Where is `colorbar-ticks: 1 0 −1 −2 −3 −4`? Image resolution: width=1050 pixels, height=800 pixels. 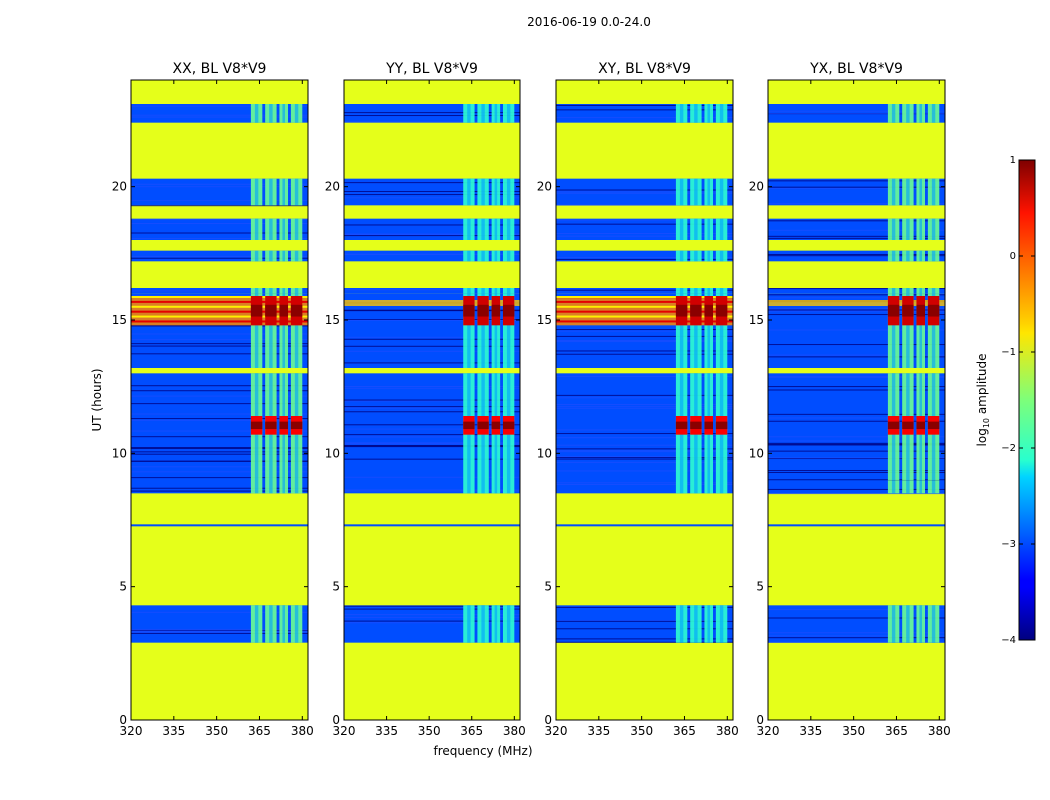 colorbar-ticks: 1 0 −1 −2 −3 −4 is located at coordinates (1018, 400).